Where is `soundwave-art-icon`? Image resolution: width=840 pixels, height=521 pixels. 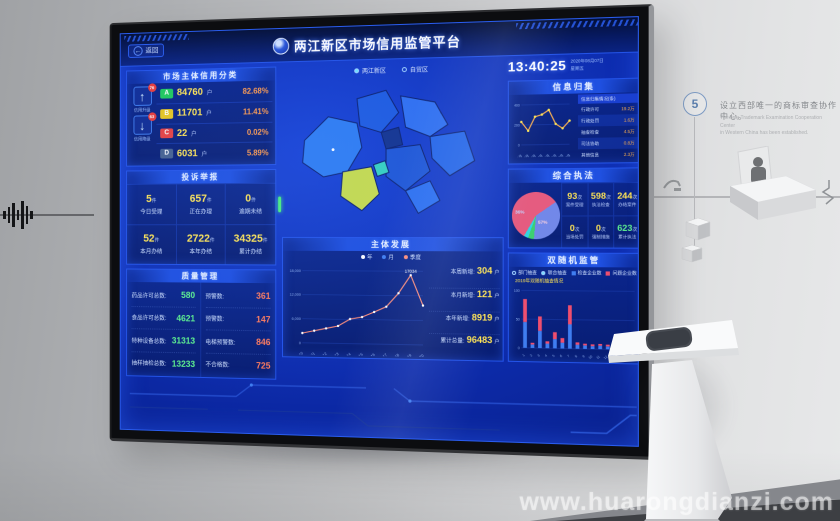 soundwave-art-icon is located at coordinates (18, 215).